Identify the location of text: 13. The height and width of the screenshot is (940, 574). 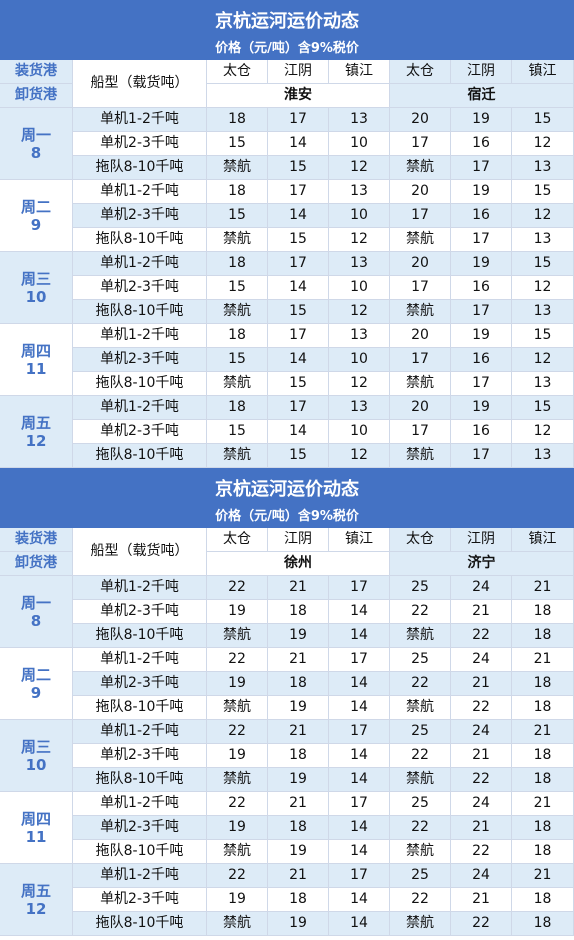
(542, 383).